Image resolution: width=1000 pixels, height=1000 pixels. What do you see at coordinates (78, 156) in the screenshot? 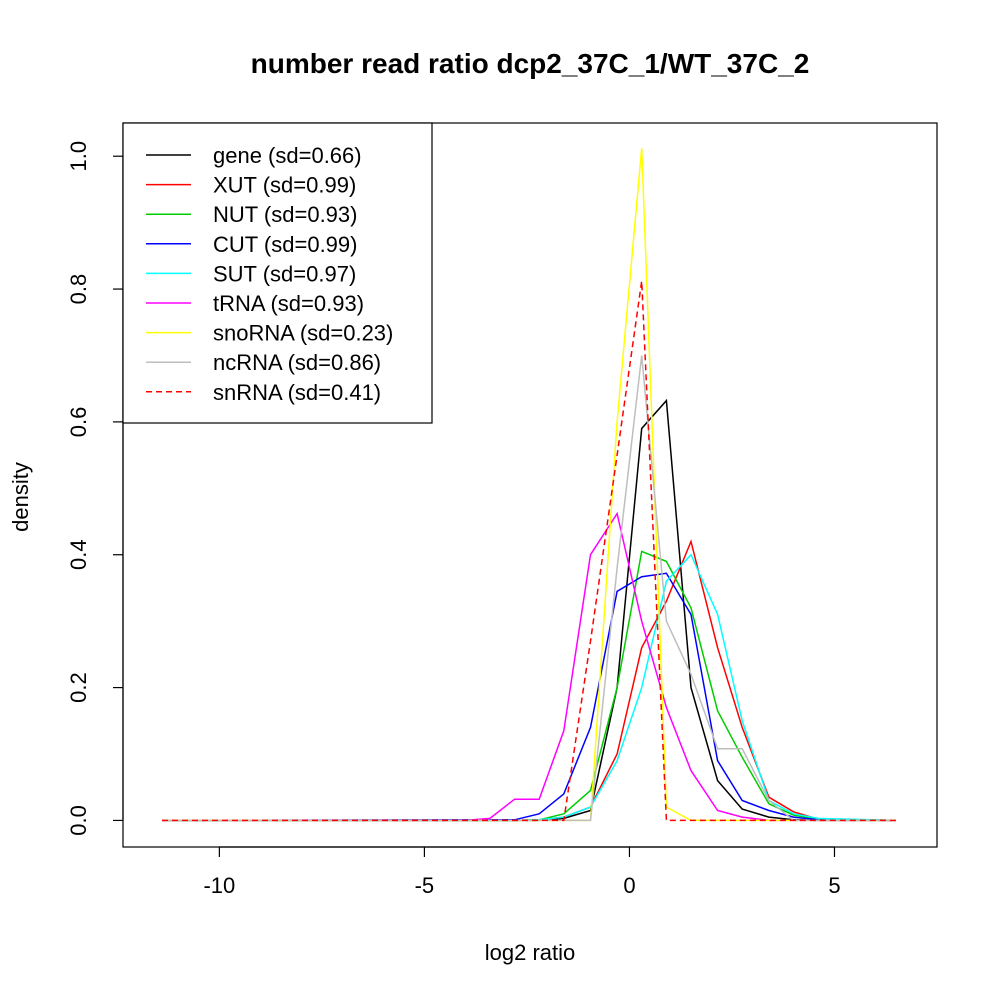
I see `y-tick-label: 1.0` at bounding box center [78, 156].